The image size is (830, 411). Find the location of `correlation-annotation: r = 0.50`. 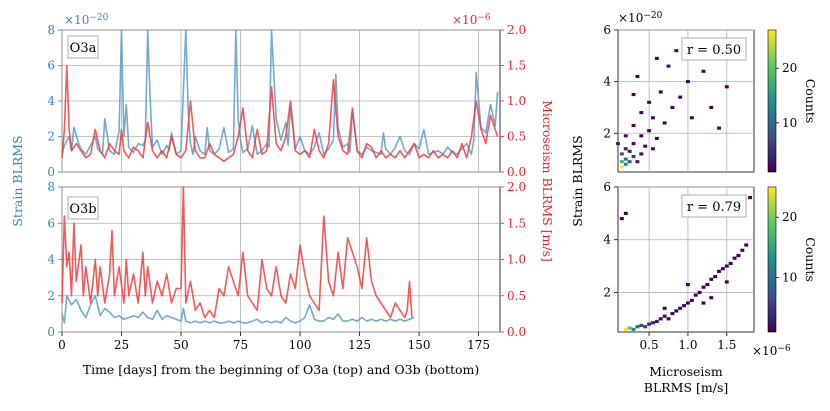

correlation-annotation: r = 0.50 is located at coordinates (714, 50).